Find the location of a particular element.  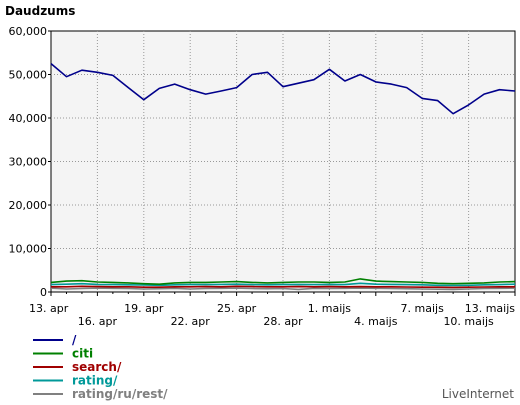

y-tick-label: 0 is located at coordinates (43, 292).